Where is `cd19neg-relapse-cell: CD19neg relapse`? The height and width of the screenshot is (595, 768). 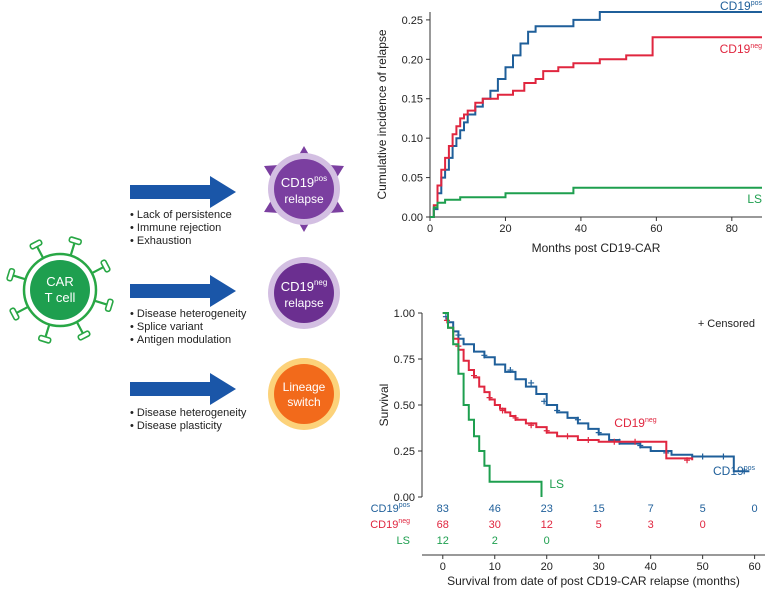
cd19neg-relapse-cell: CD19neg relapse is located at coordinates (304, 293).